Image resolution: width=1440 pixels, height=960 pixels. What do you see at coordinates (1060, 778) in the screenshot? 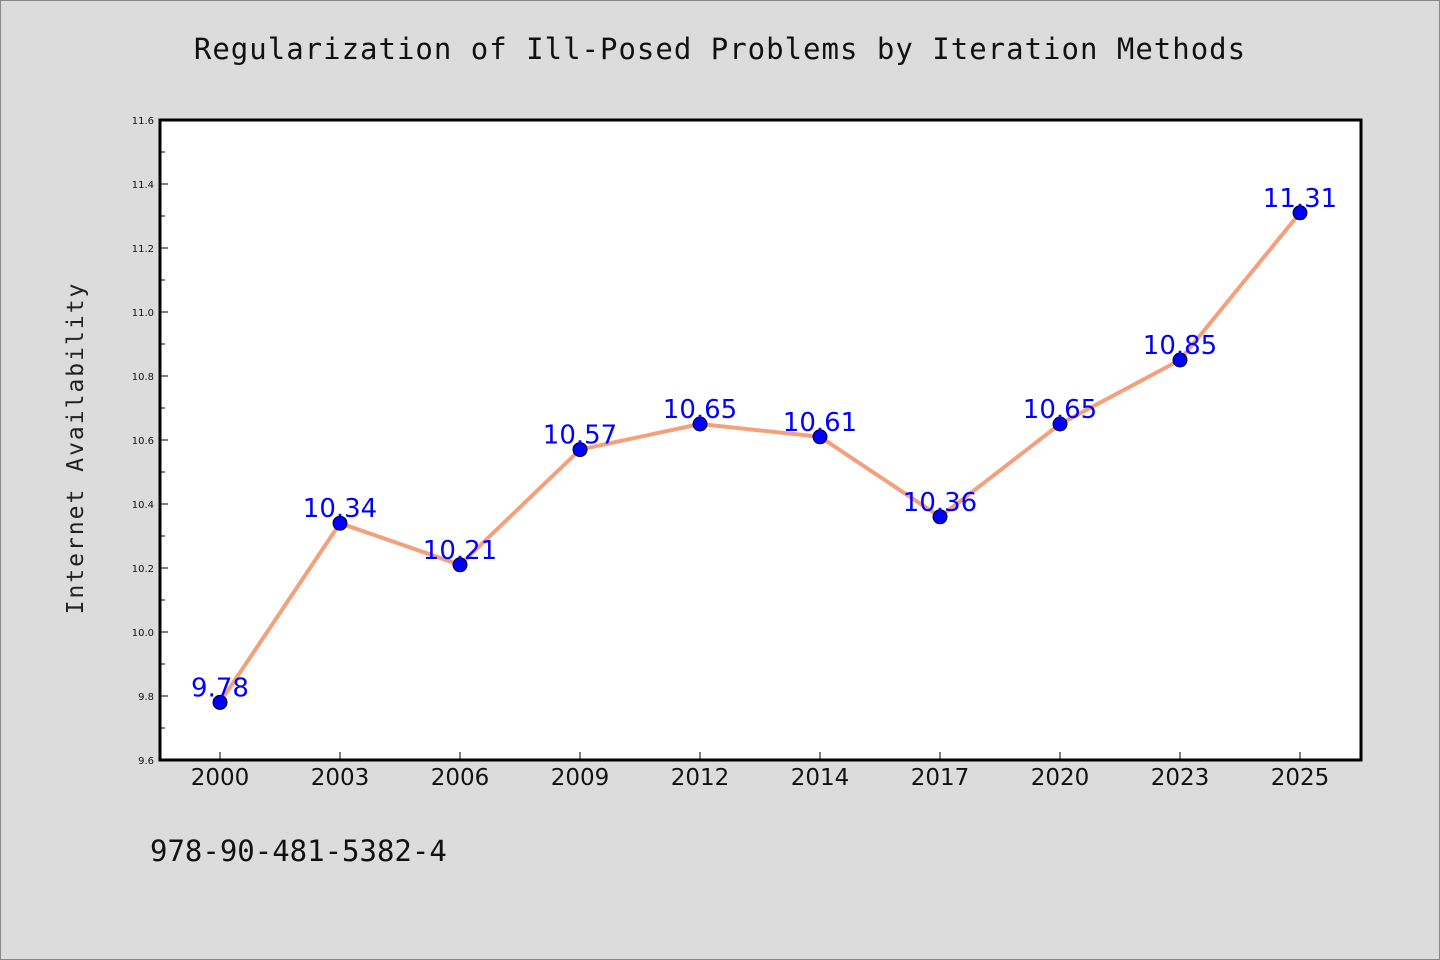
I see `x-tick-label: 2020` at bounding box center [1060, 778].